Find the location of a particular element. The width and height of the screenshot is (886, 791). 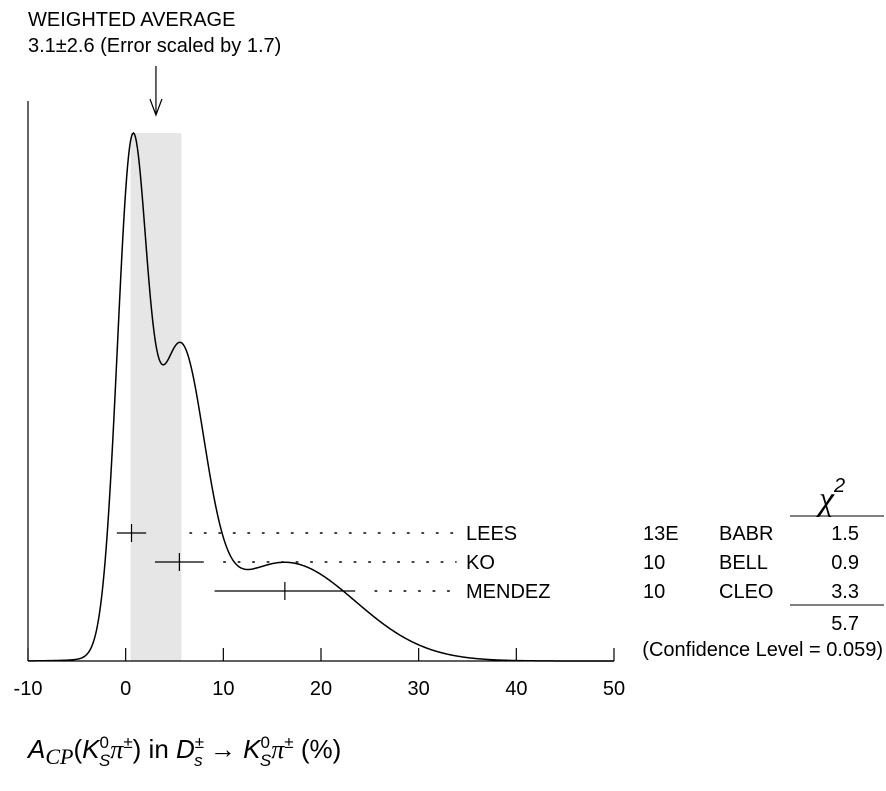

x-axis-label: ACP(K0 Sπ±) in D± s → K0 Sπ± (%) is located at coordinates (183, 751).